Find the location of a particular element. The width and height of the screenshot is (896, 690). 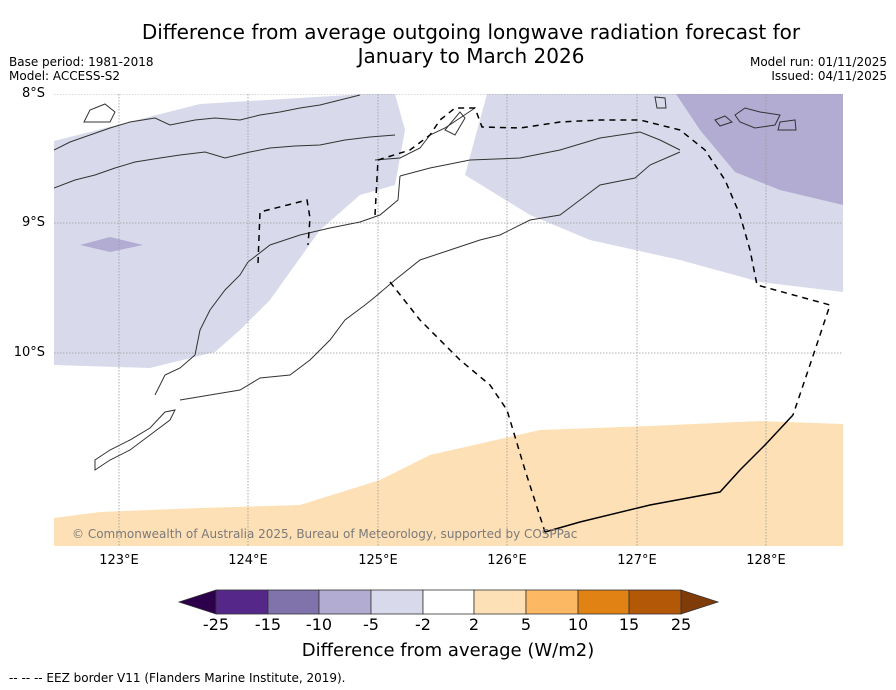

lon-label-123e: 123°E is located at coordinates (119, 560).